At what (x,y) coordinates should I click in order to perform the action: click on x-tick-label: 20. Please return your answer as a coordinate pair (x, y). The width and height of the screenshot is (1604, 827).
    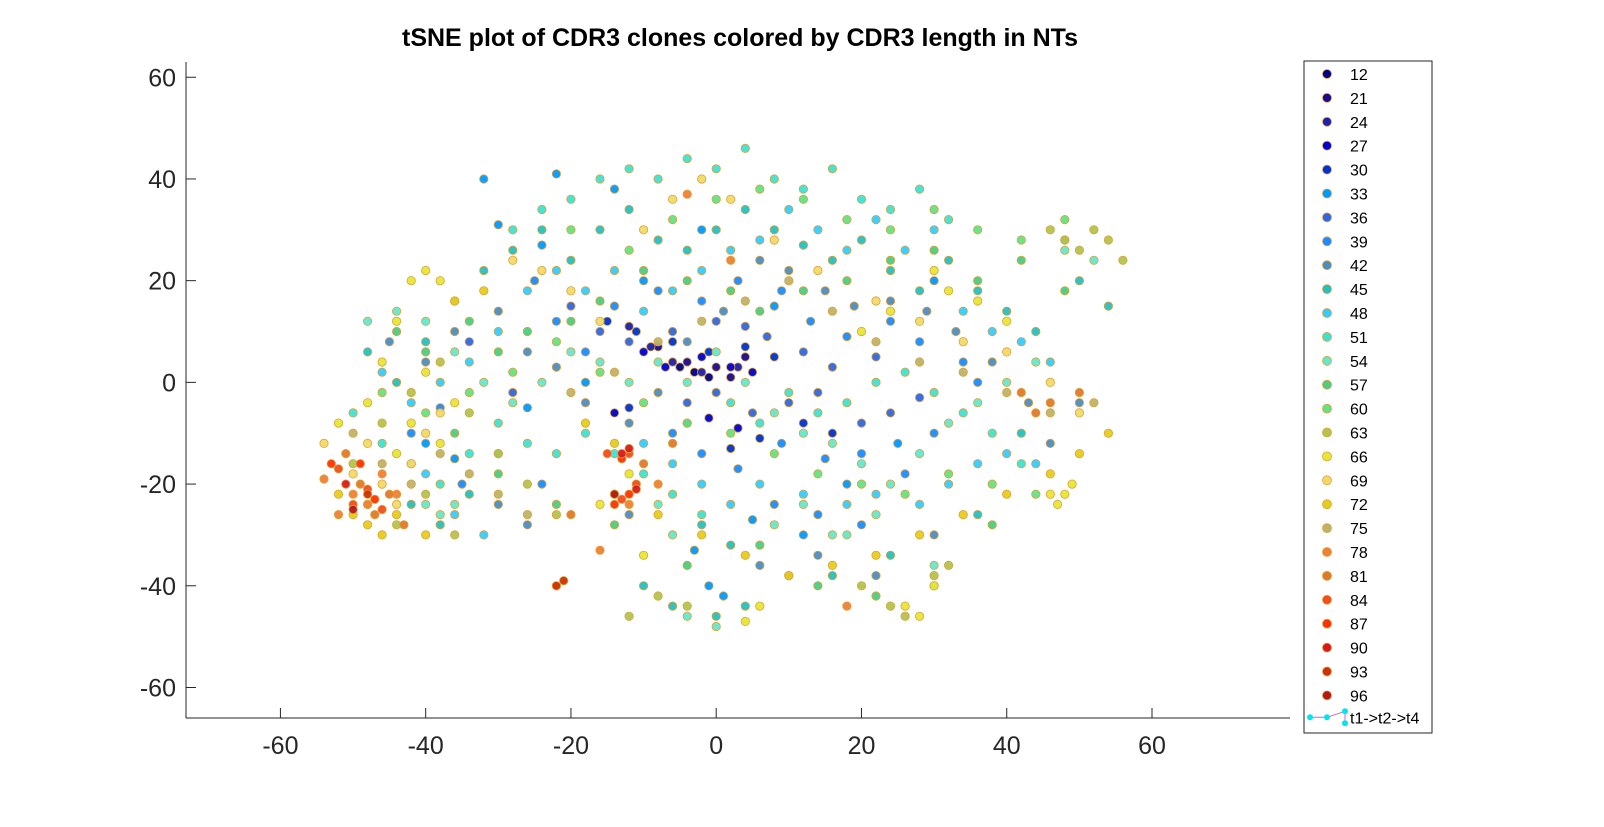
    Looking at the image, I should click on (862, 746).